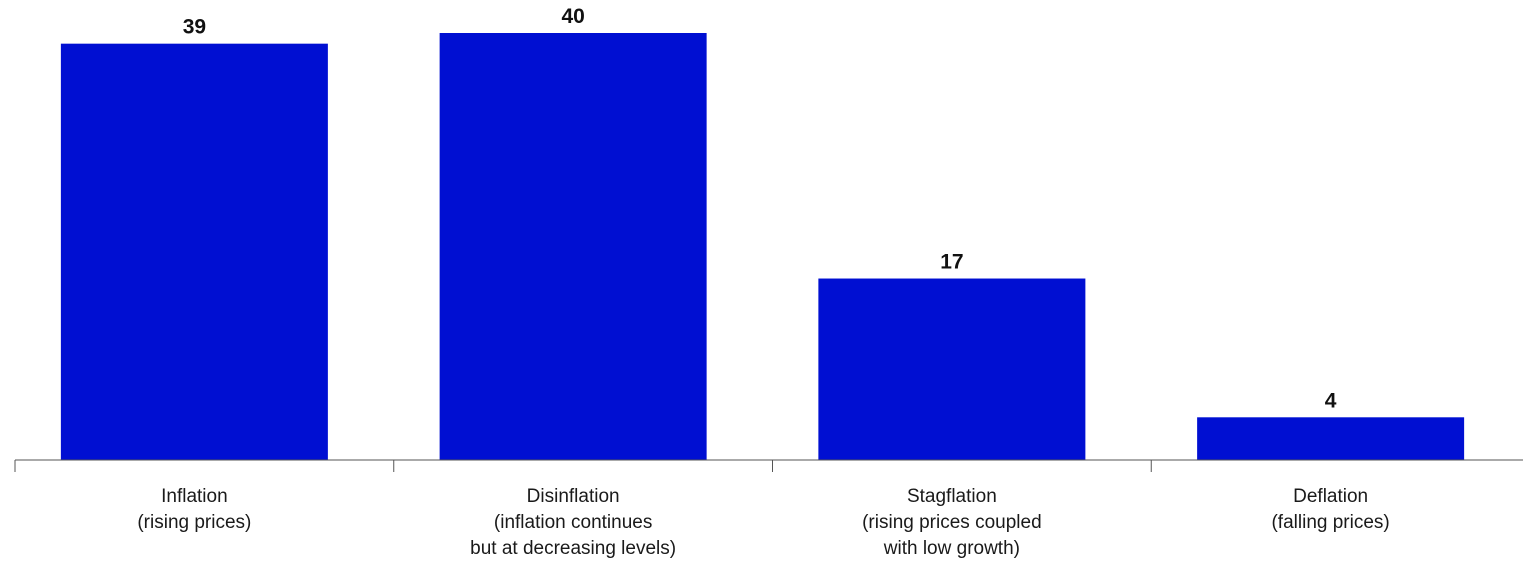 This screenshot has height=564, width=1525. I want to click on bar-value-label: 4, so click(1331, 400).